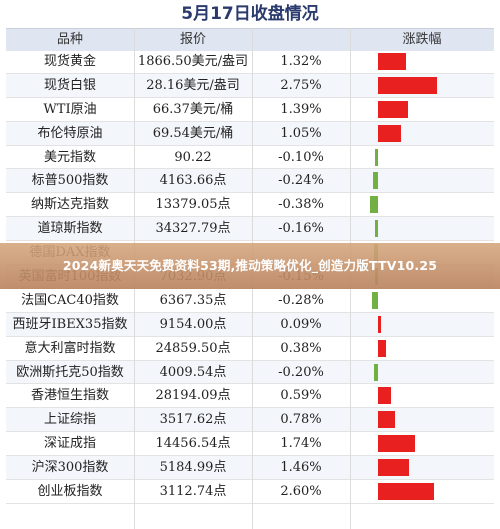 The height and width of the screenshot is (529, 500). What do you see at coordinates (193, 492) in the screenshot?
I see `row-price: 3112.74点` at bounding box center [193, 492].